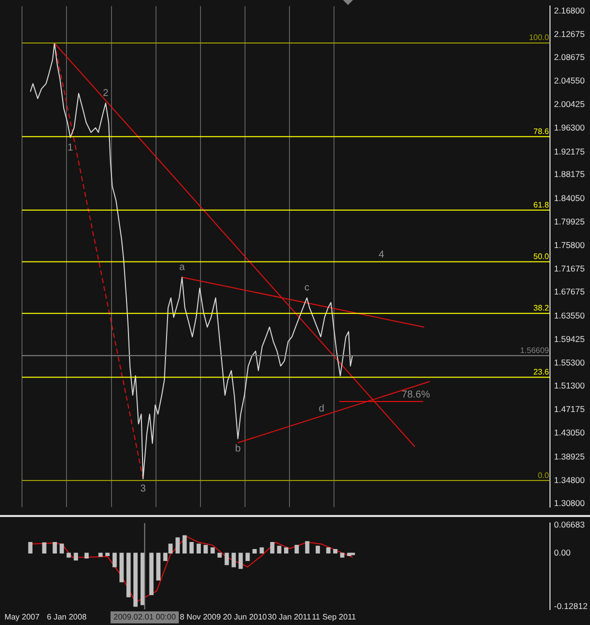 This screenshot has width=590, height=625. What do you see at coordinates (571, 605) in the screenshot?
I see `y-tick-label: -0.12812` at bounding box center [571, 605].